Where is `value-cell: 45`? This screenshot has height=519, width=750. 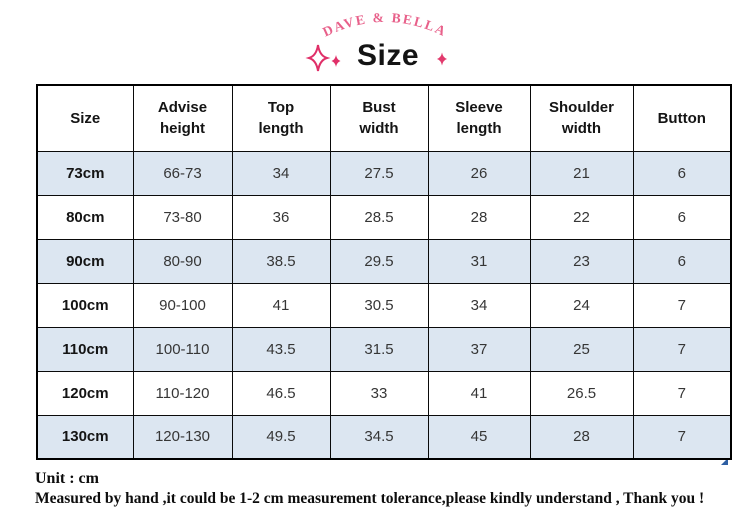
value-cell: 45 is located at coordinates (479, 437).